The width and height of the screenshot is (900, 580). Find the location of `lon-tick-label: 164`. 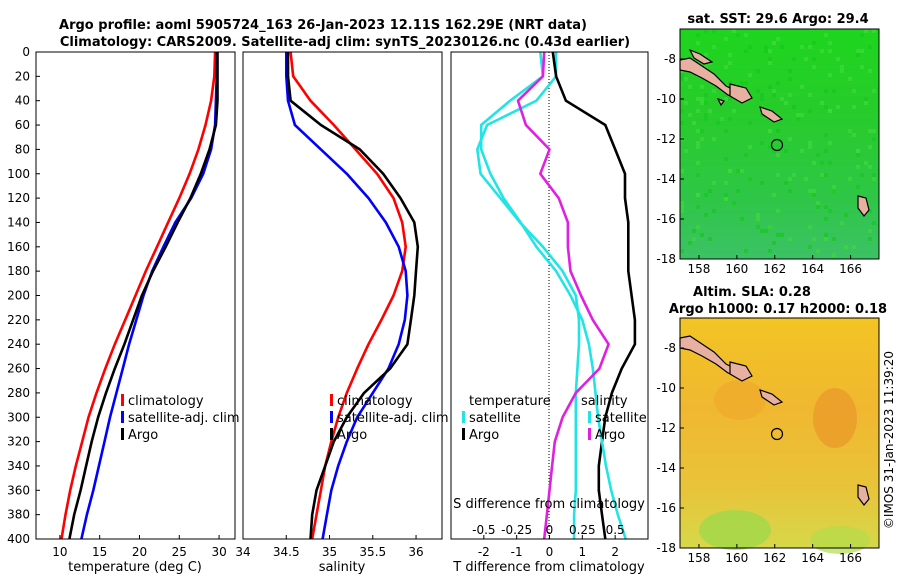

lon-tick-label: 164 is located at coordinates (812, 269).